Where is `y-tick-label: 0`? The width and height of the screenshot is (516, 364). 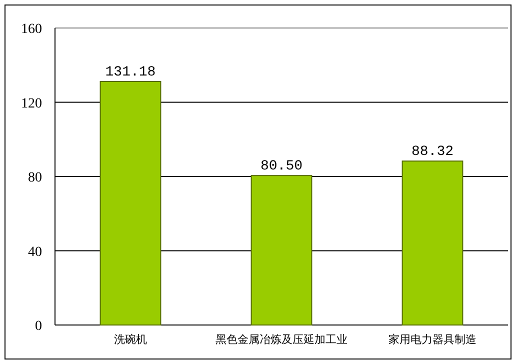
y-tick-label: 0 is located at coordinates (38, 326).